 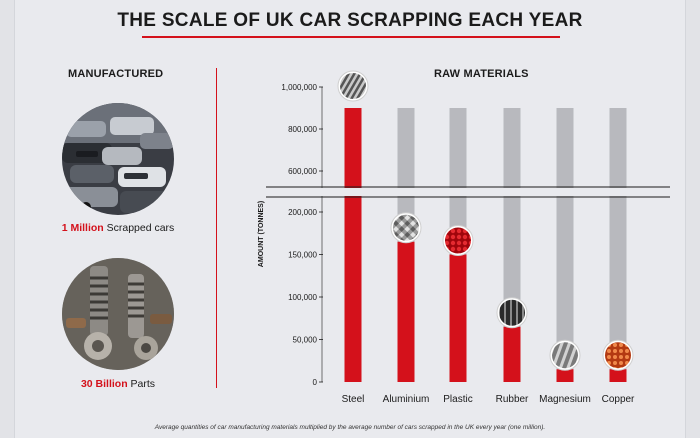 I want to click on x-tick-label: Steel, so click(x=353, y=399).